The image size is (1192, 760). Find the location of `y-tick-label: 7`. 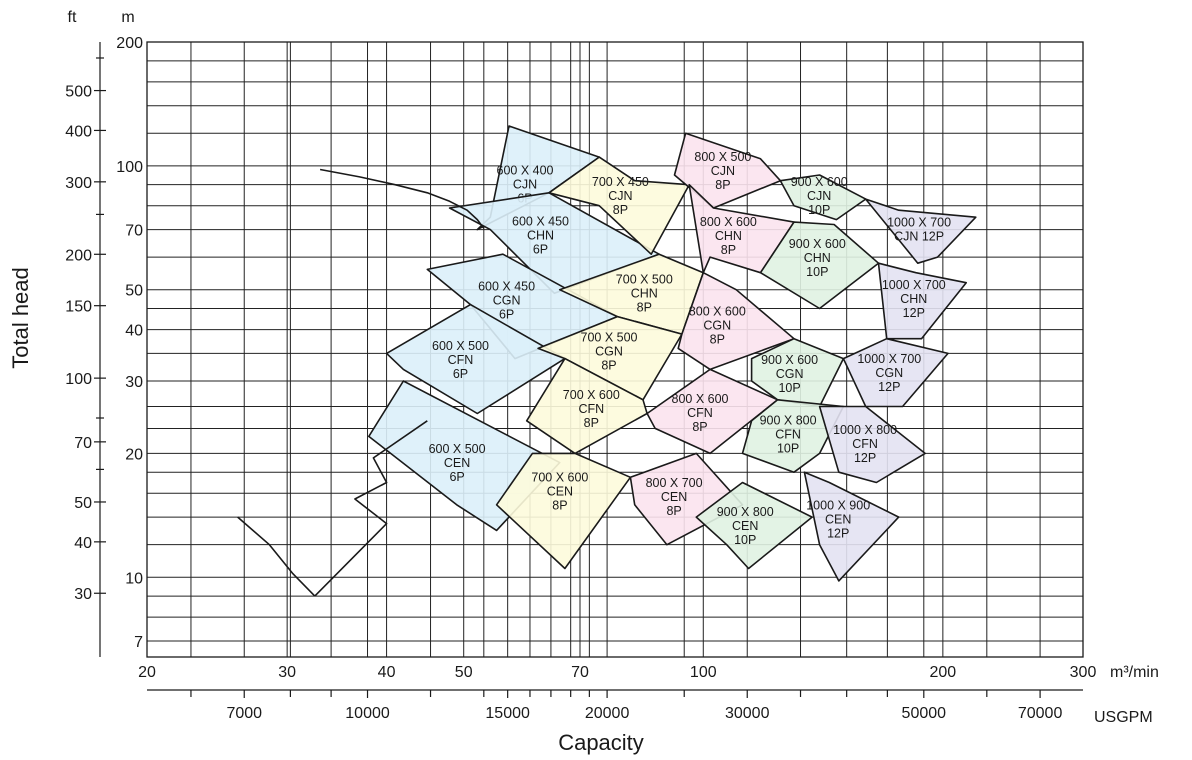

y-tick-label: 7 is located at coordinates (138, 642).